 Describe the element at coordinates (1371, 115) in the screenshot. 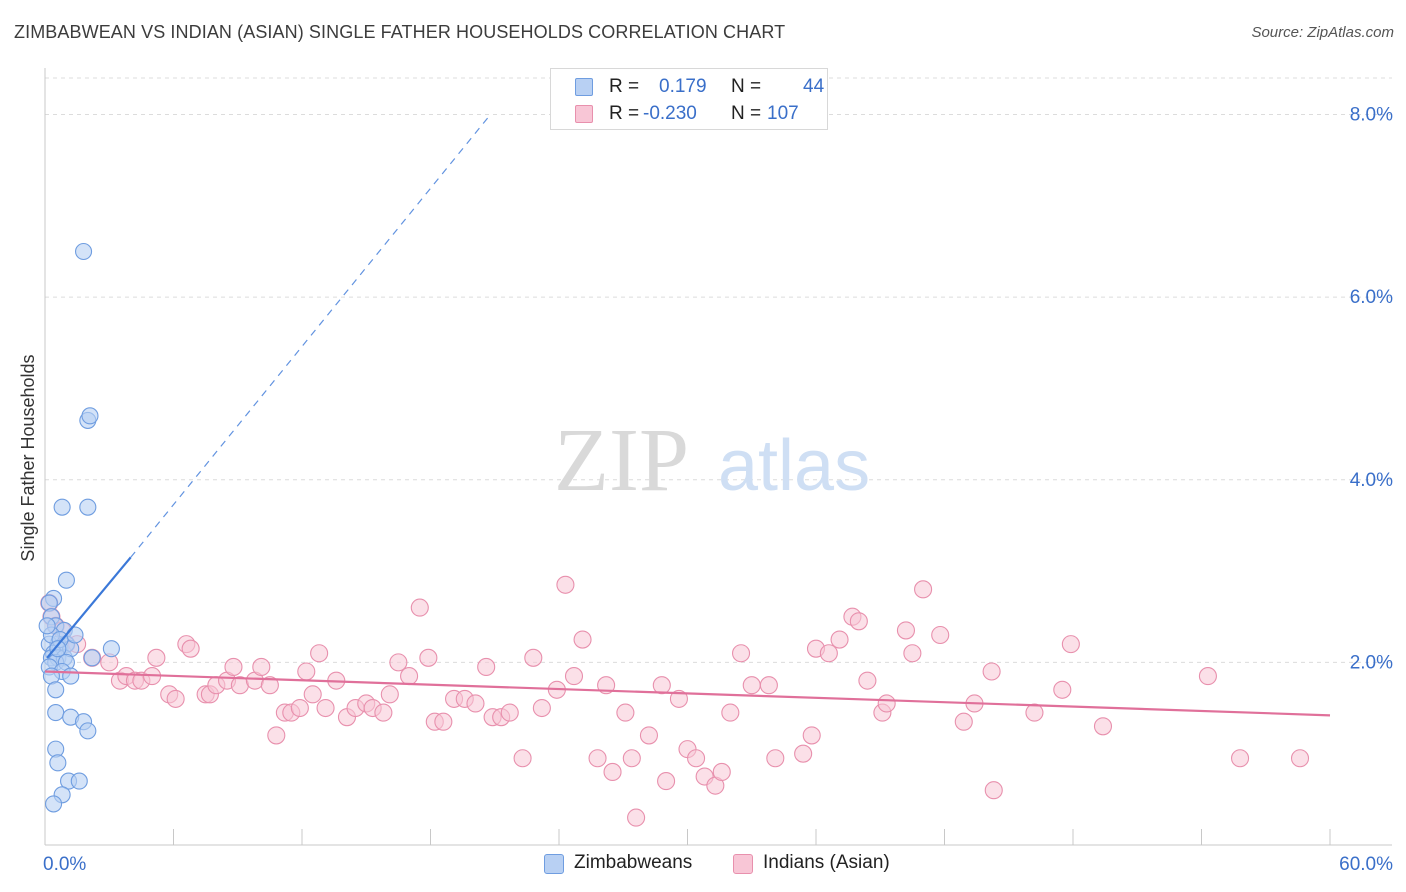

I see `y-tick-label: 8.0%` at that location.